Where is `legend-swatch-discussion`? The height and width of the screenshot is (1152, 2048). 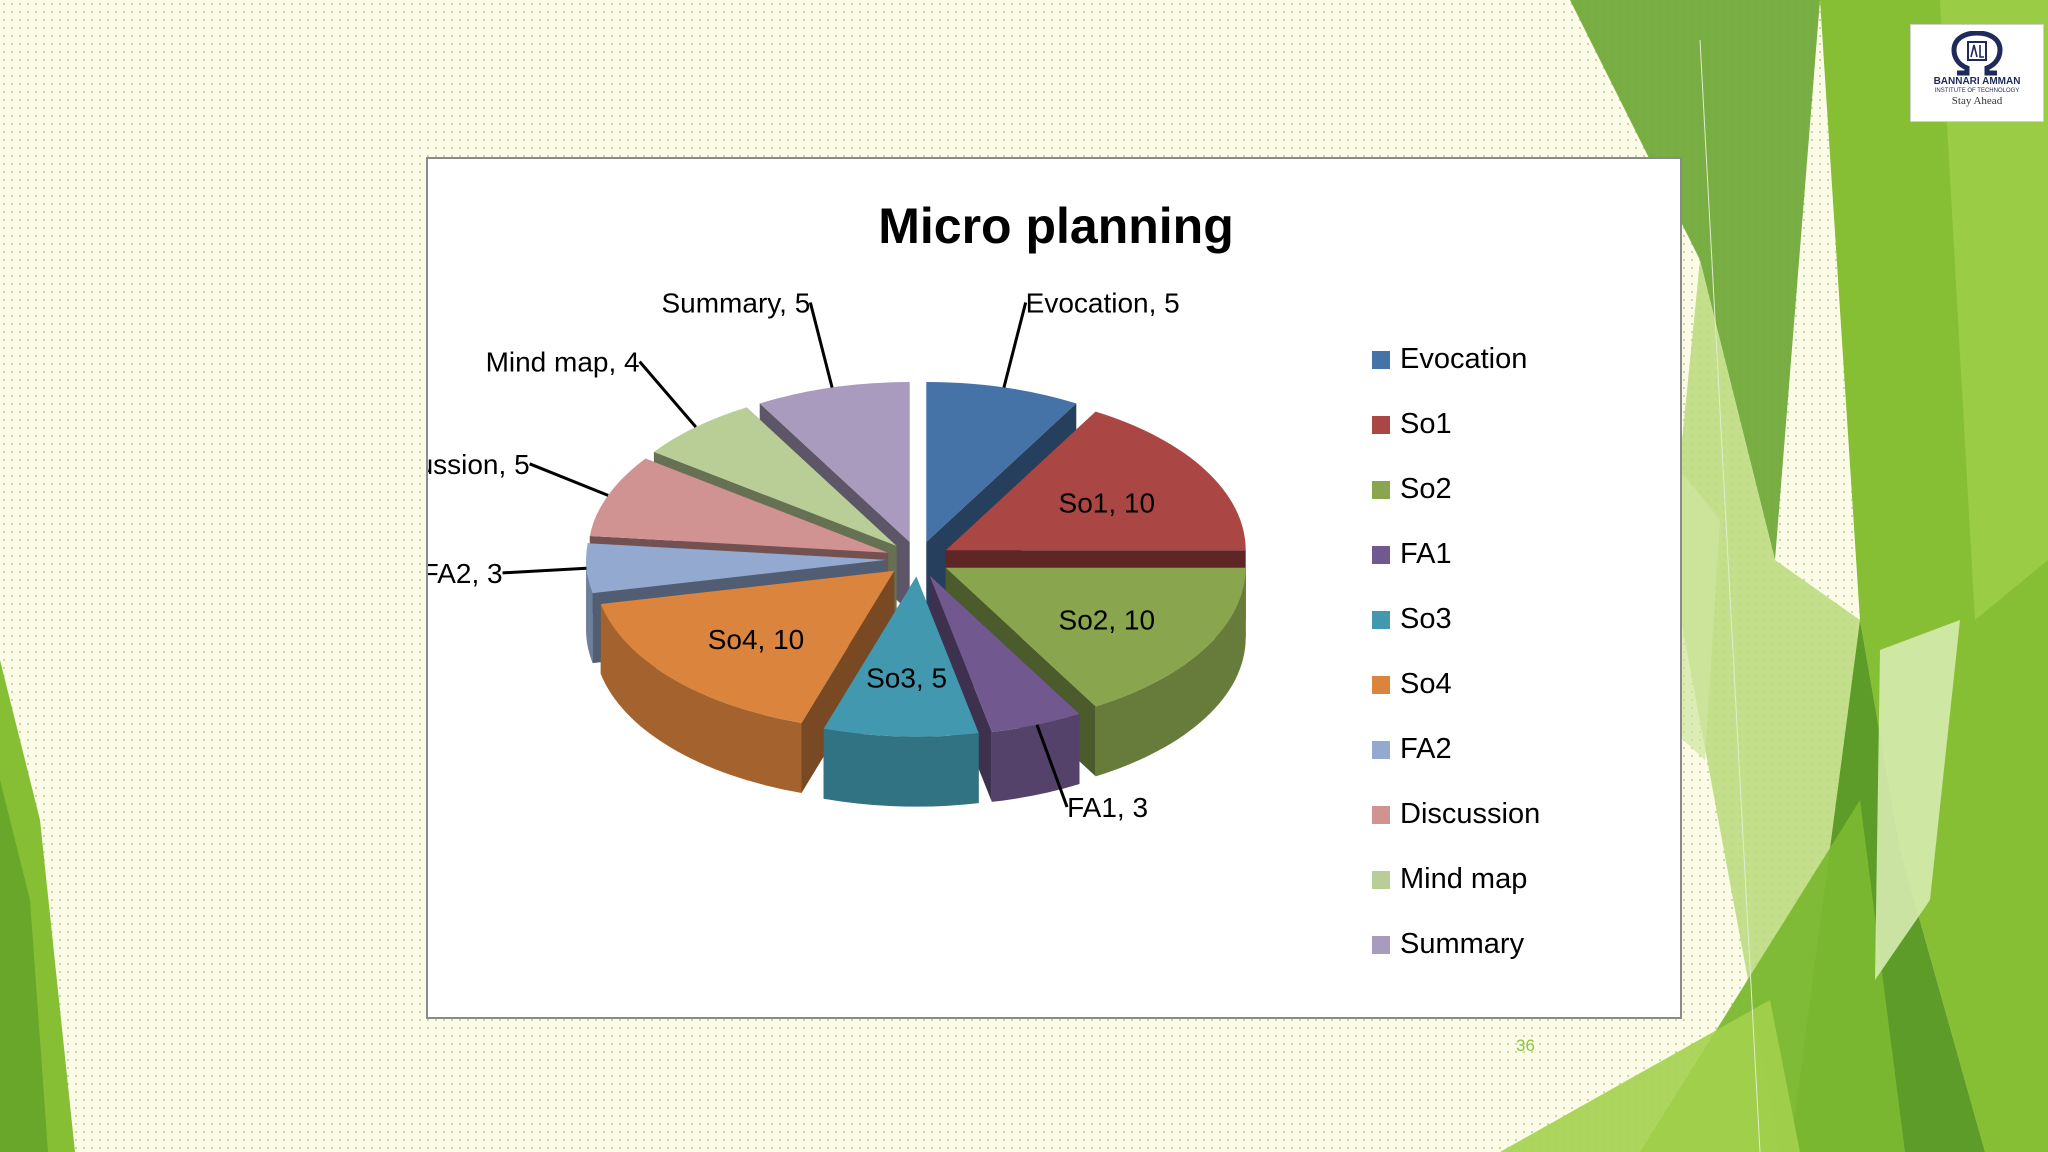 legend-swatch-discussion is located at coordinates (1381, 815).